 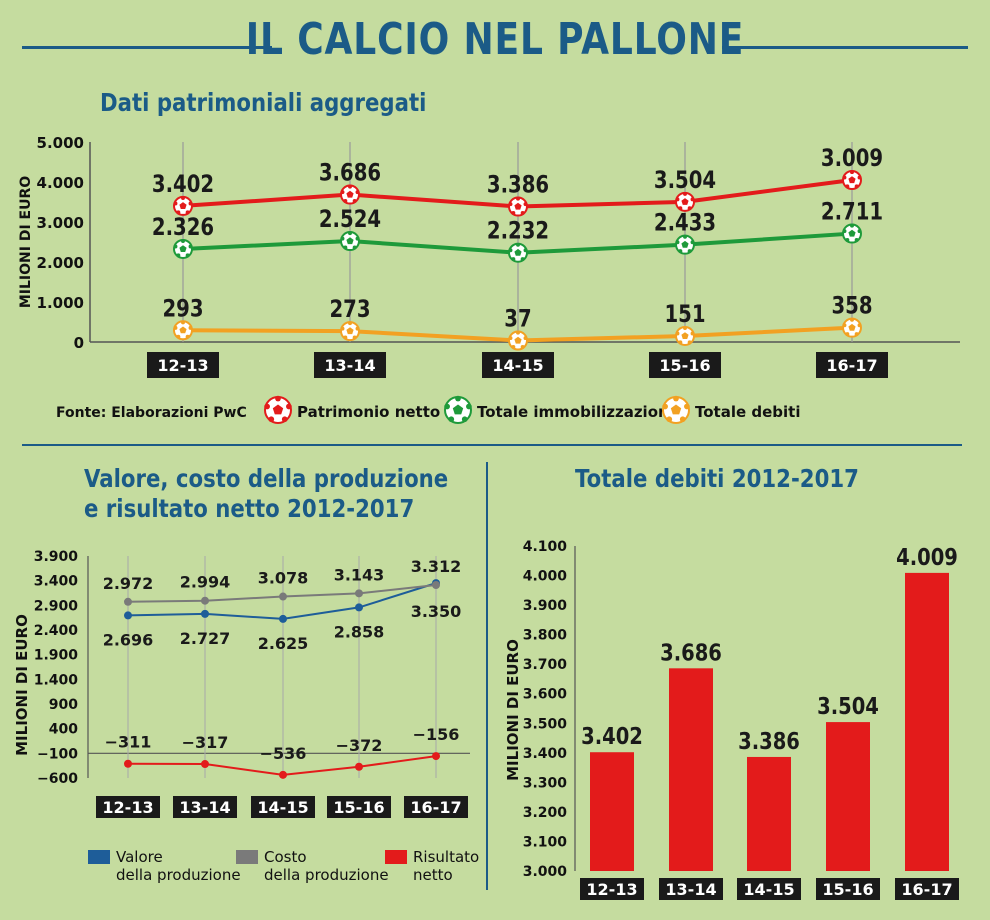 What do you see at coordinates (359, 745) in the screenshot?
I see `left-data-label-risultato: −372` at bounding box center [359, 745].